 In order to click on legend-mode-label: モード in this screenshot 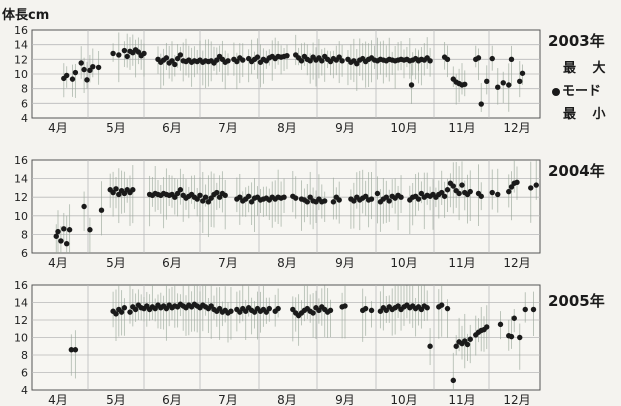, I will do `click(582, 91)`.